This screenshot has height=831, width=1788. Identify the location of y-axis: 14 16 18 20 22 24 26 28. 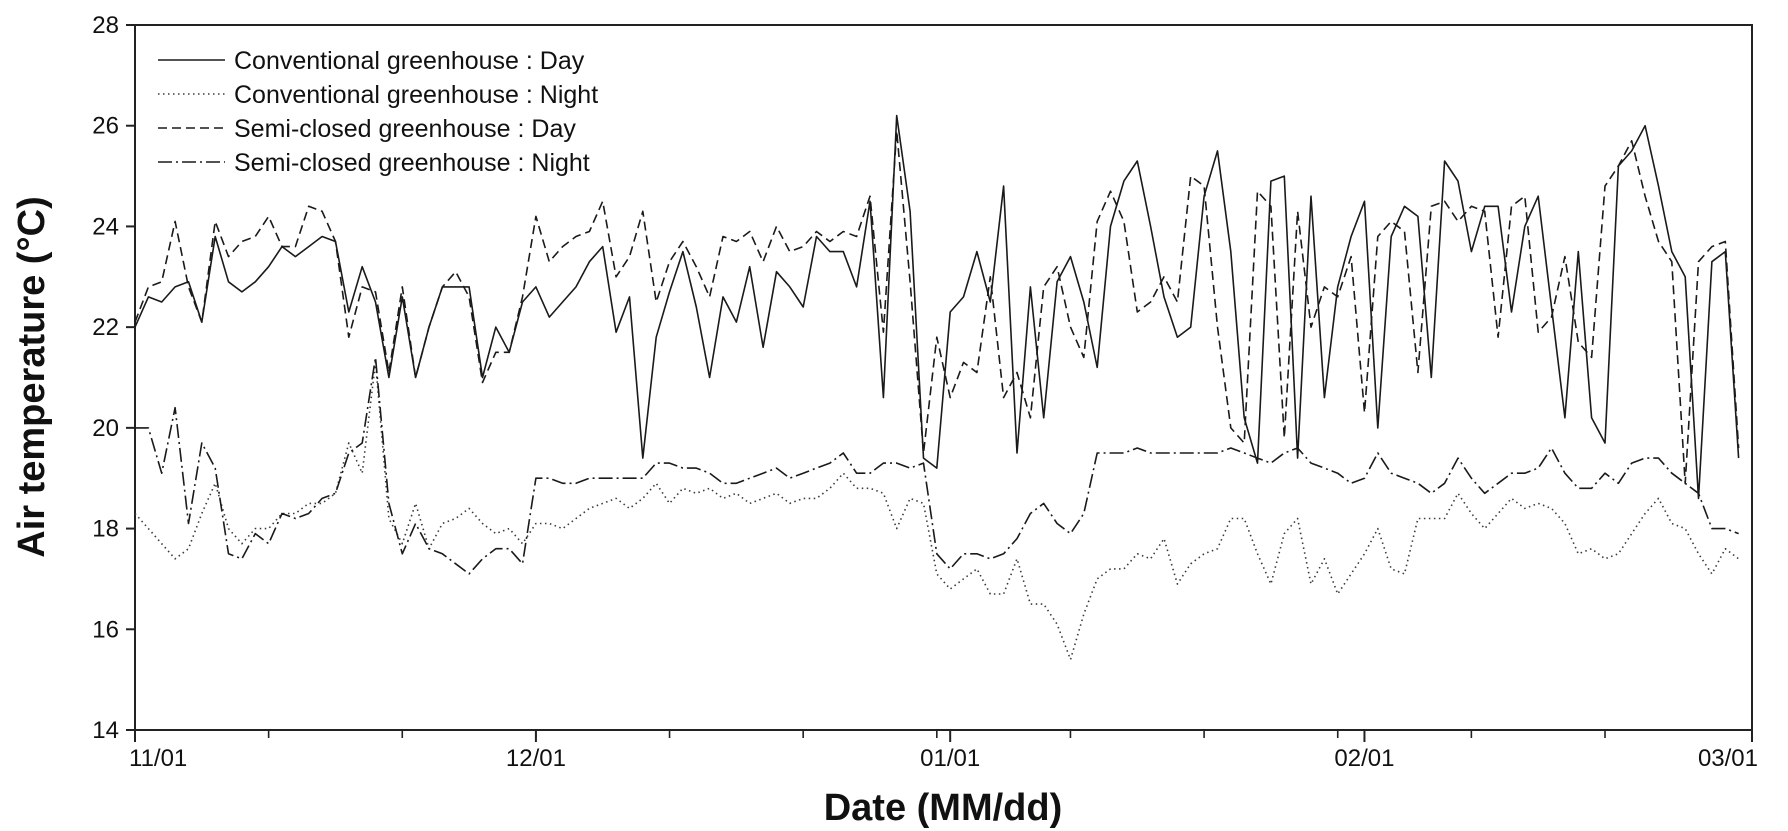
(113, 378).